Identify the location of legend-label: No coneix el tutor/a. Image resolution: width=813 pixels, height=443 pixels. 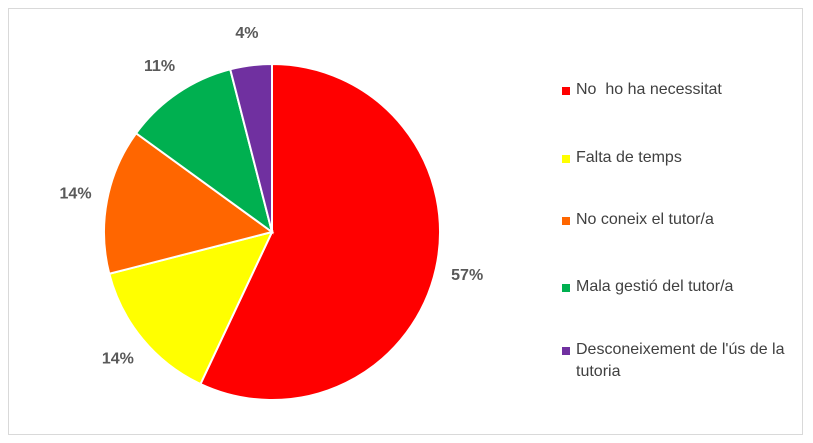
(645, 219).